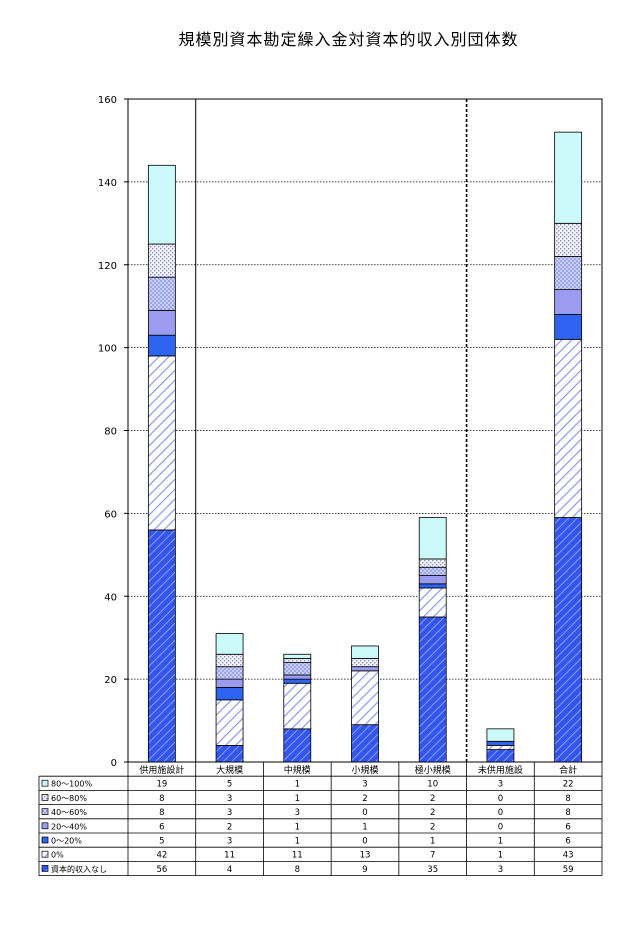 This screenshot has width=641, height=932. Describe the element at coordinates (364, 870) in the screenshot. I see `data-label: 9` at that location.